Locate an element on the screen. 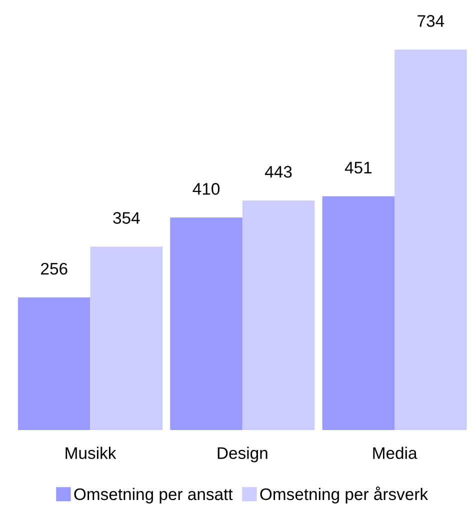 This screenshot has height=512, width=473. data-label: 451 is located at coordinates (358, 168).